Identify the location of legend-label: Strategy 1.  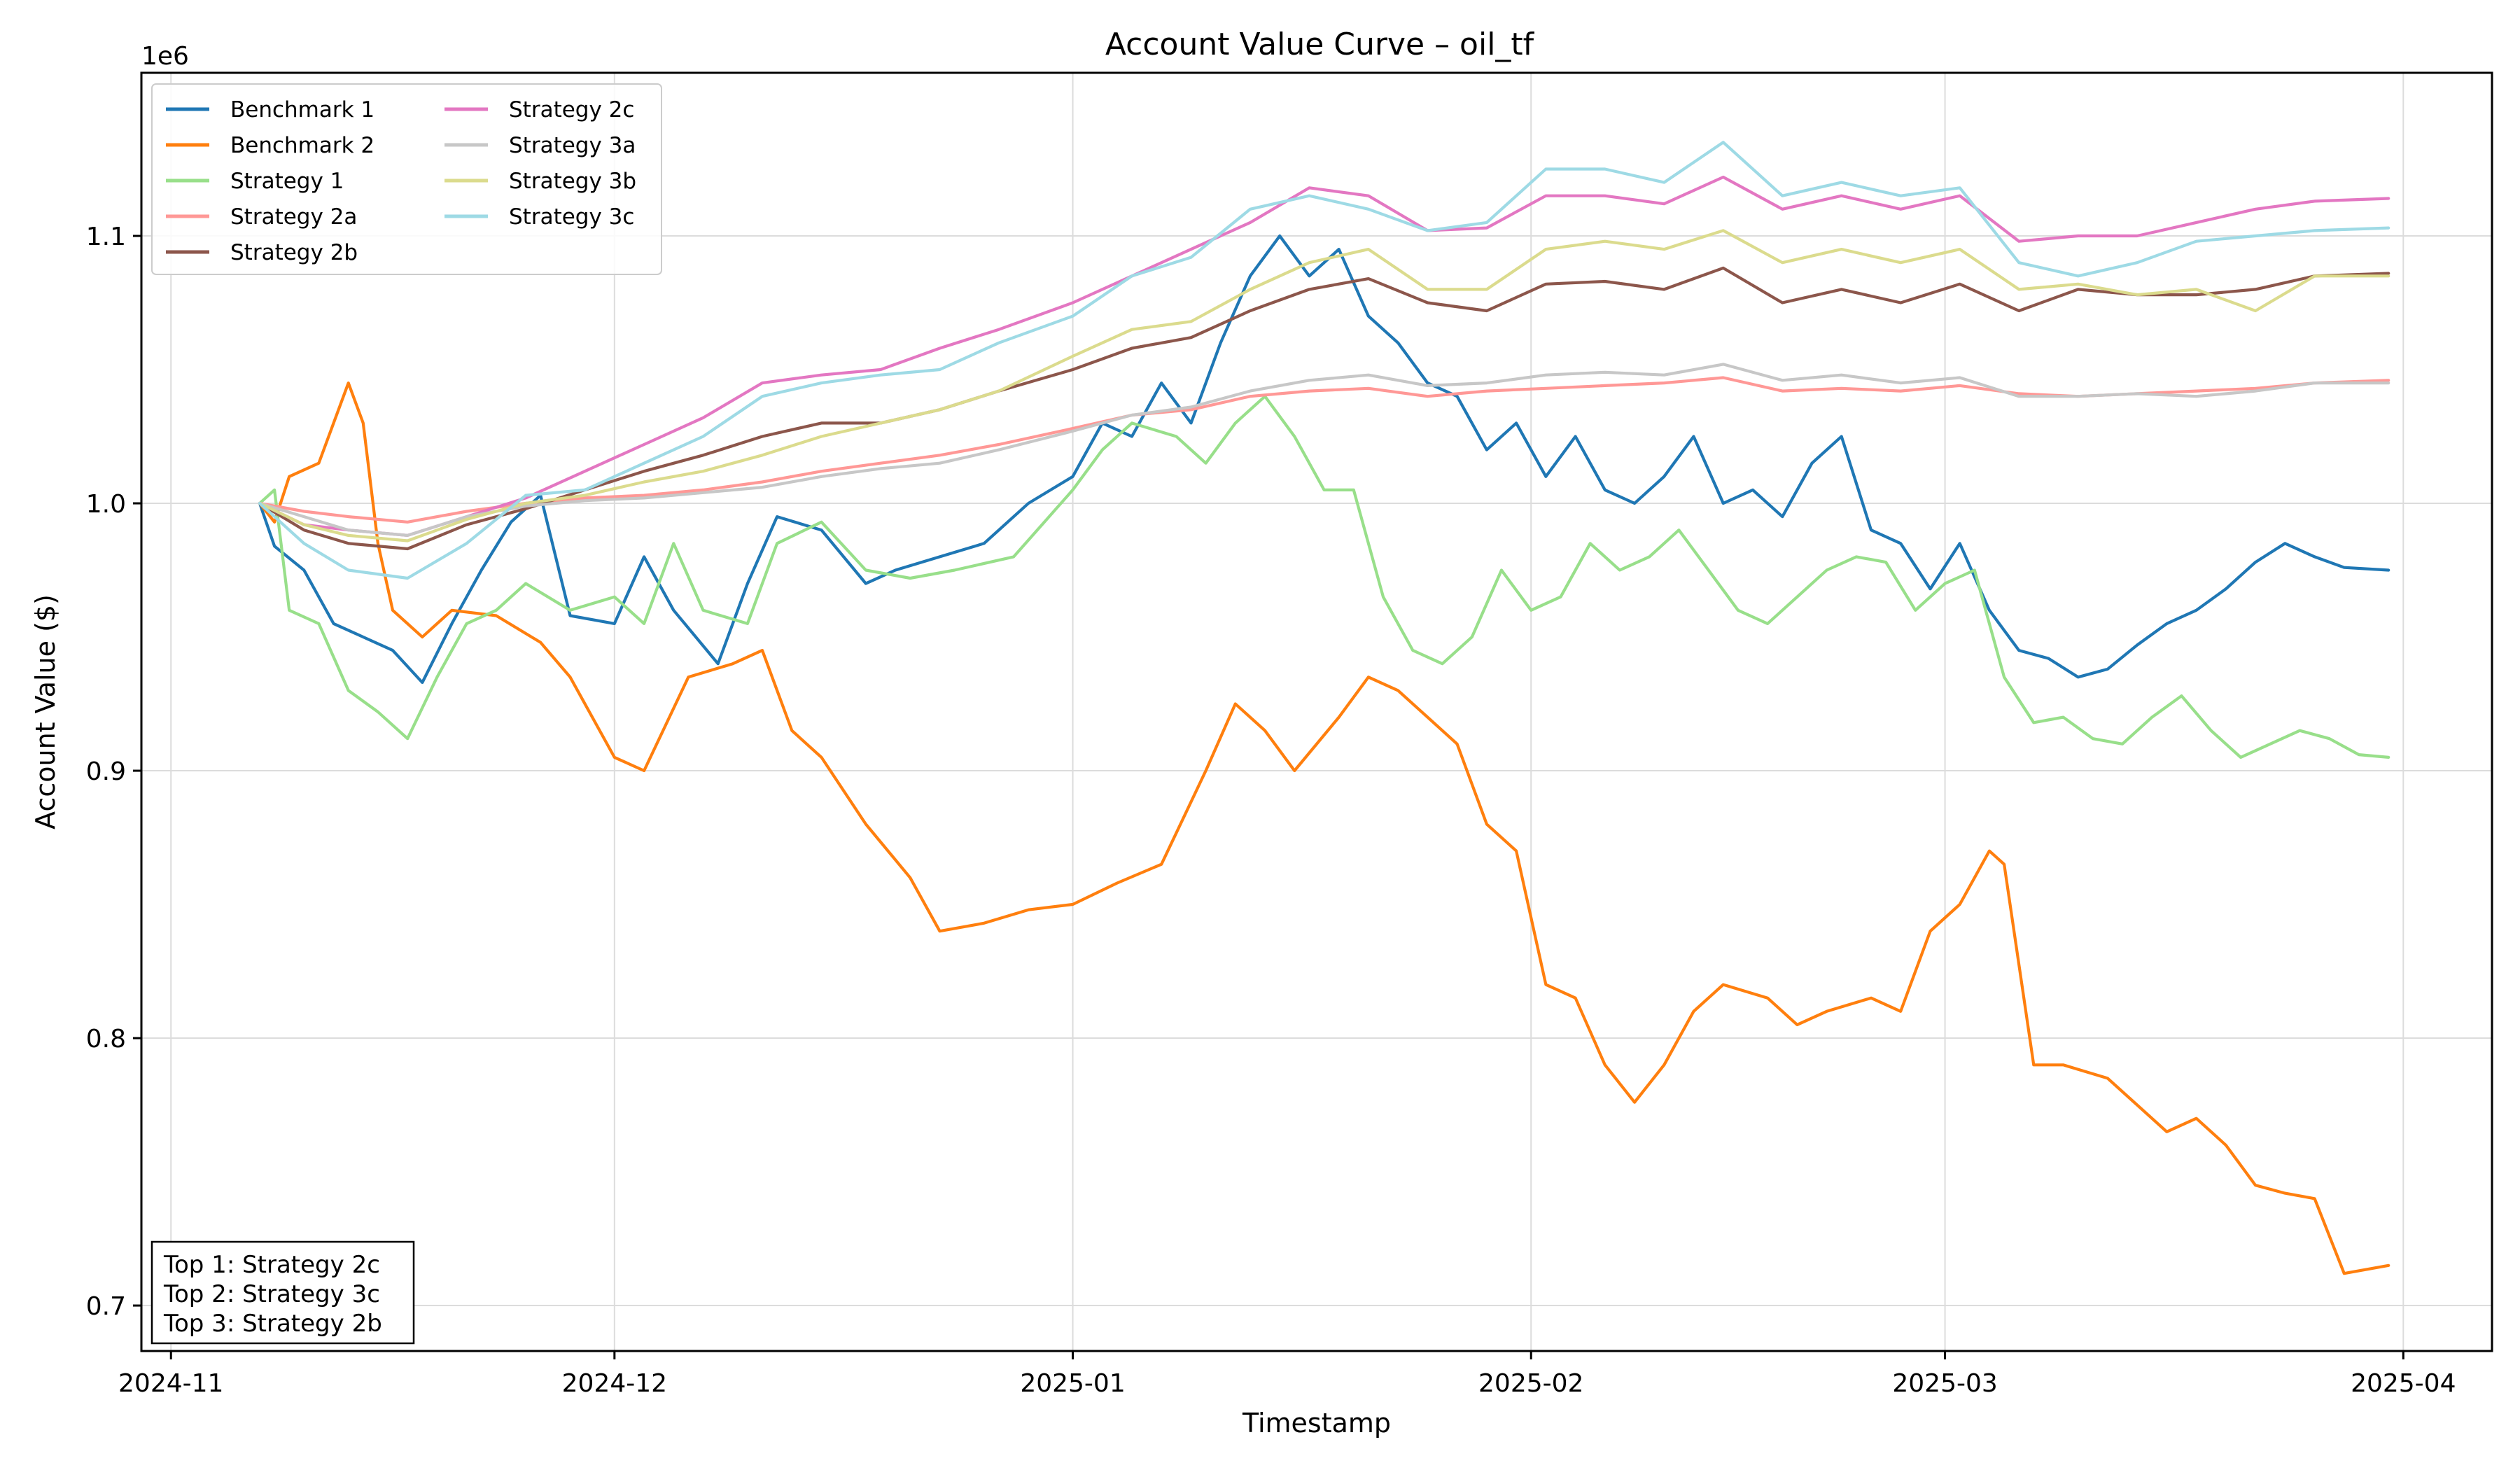
(287, 181).